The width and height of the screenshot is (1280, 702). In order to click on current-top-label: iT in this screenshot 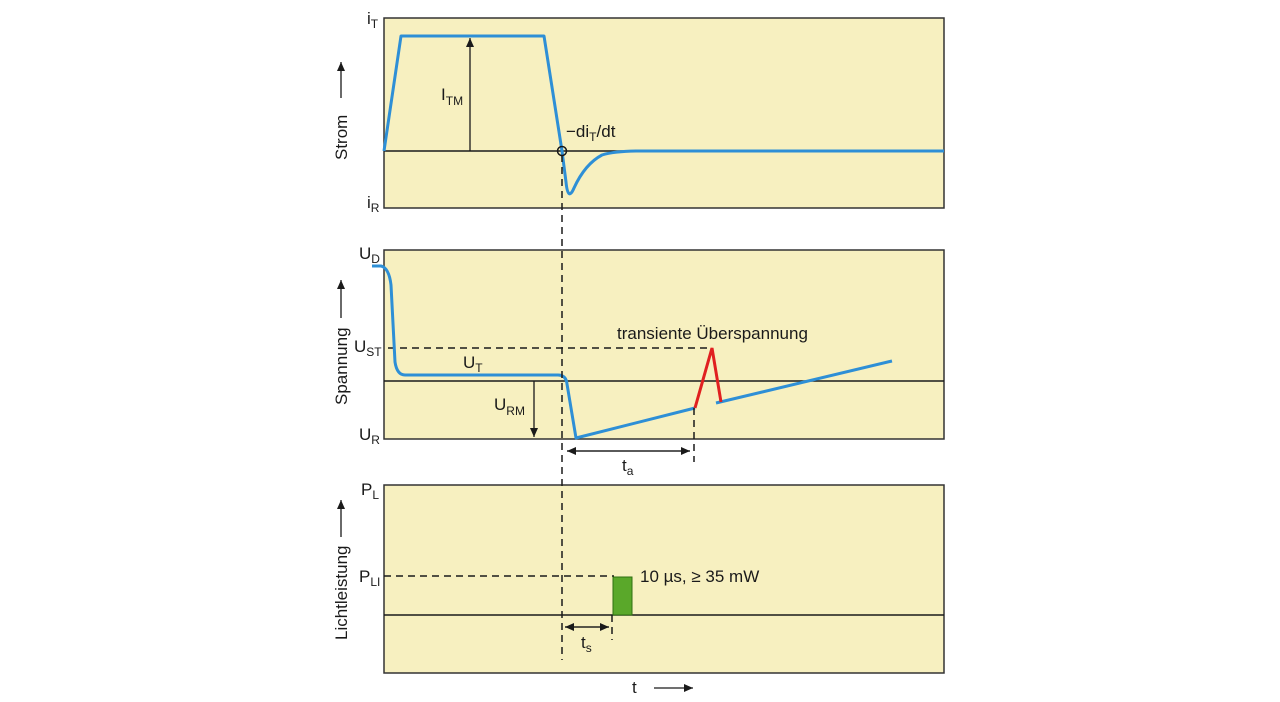, I will do `click(373, 20)`.